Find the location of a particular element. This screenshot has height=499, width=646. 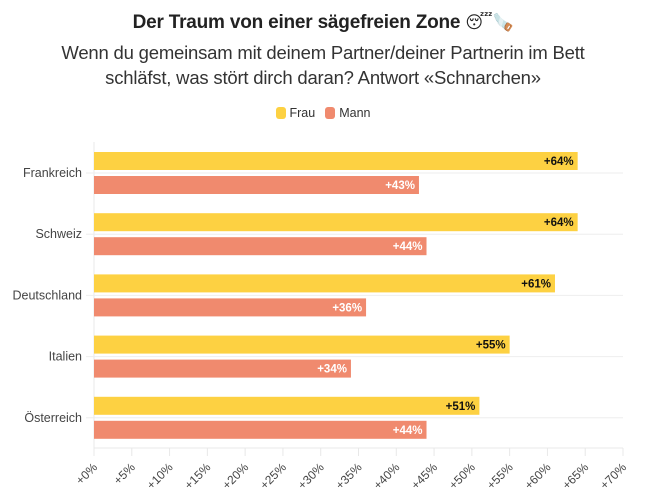

x-tick-label: +40% is located at coordinates (387, 476).